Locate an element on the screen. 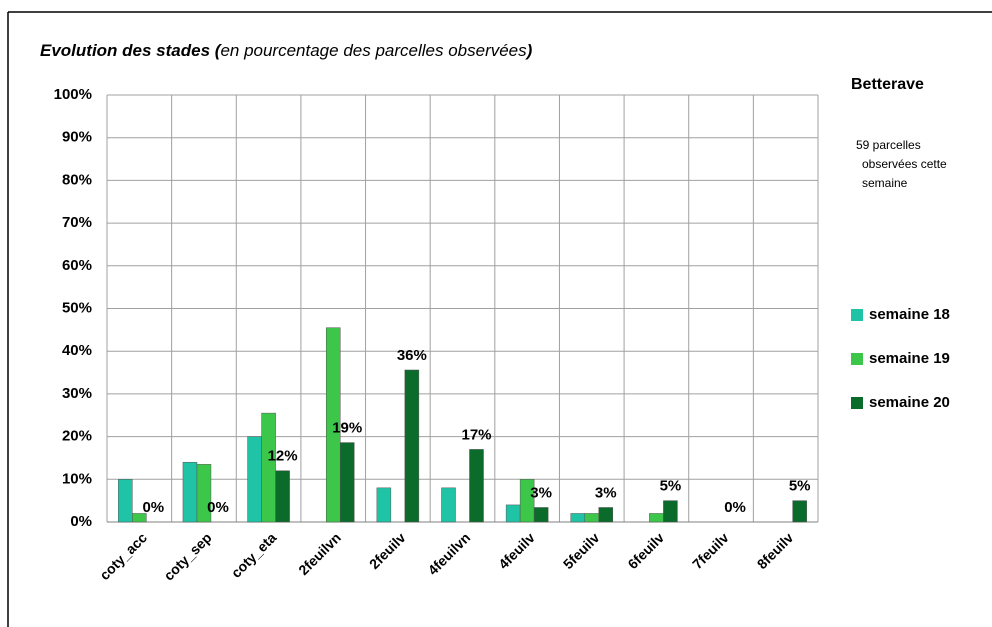 This screenshot has height=627, width=992. x-tick-label: 4feuilvn is located at coordinates (449, 553).